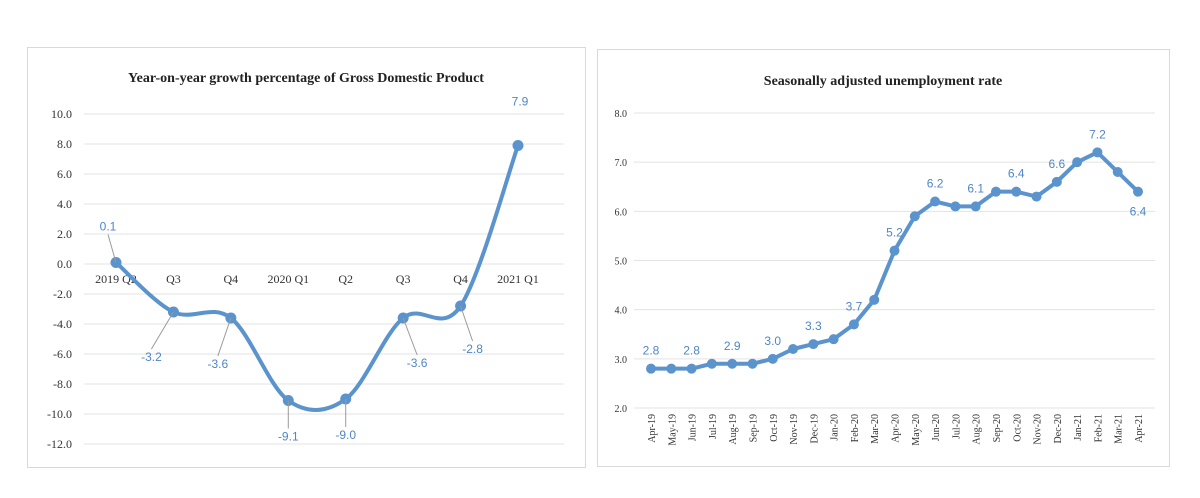  Describe the element at coordinates (108, 227) in the screenshot. I see `gdp-data-label: 0.1` at that location.